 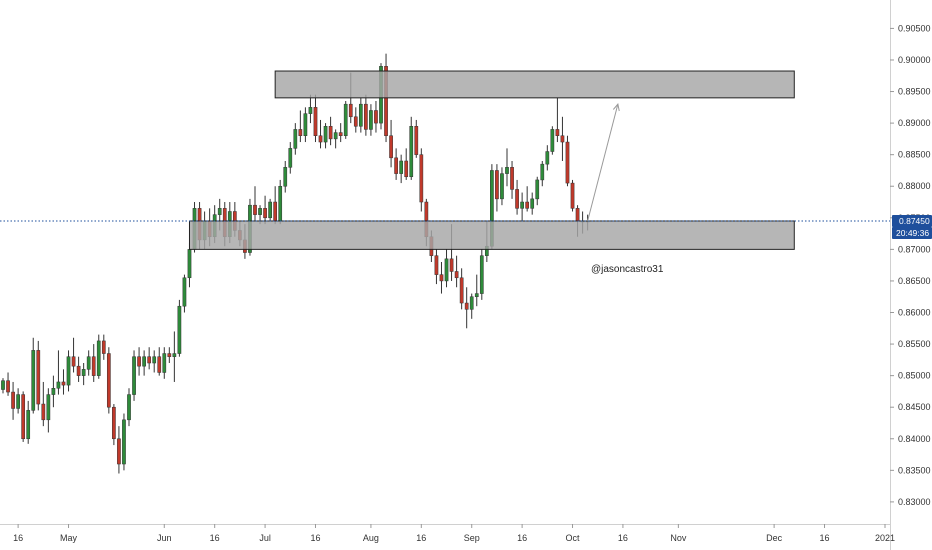 What do you see at coordinates (603, 163) in the screenshot?
I see `projection-arrow-line` at bounding box center [603, 163].